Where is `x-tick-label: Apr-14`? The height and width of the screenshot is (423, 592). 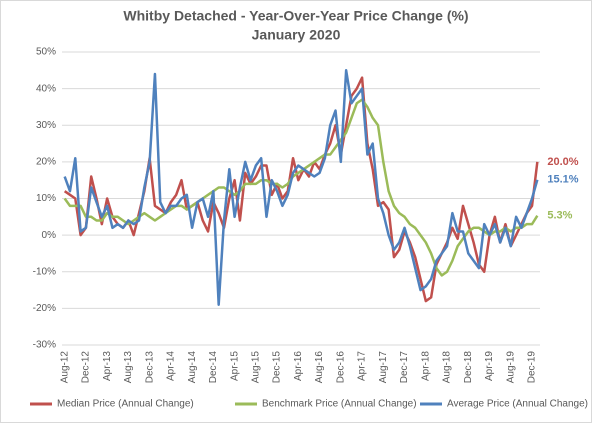
x-tick-label: Apr-14 is located at coordinates (171, 366).